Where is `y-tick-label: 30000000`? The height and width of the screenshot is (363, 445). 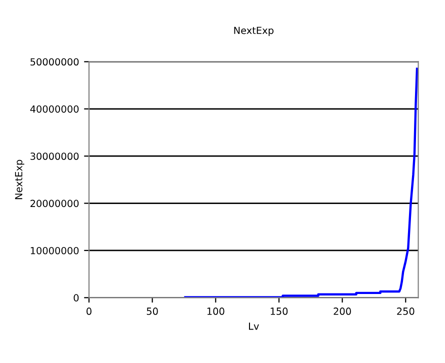
y-tick-label: 30000000 is located at coordinates (54, 156).